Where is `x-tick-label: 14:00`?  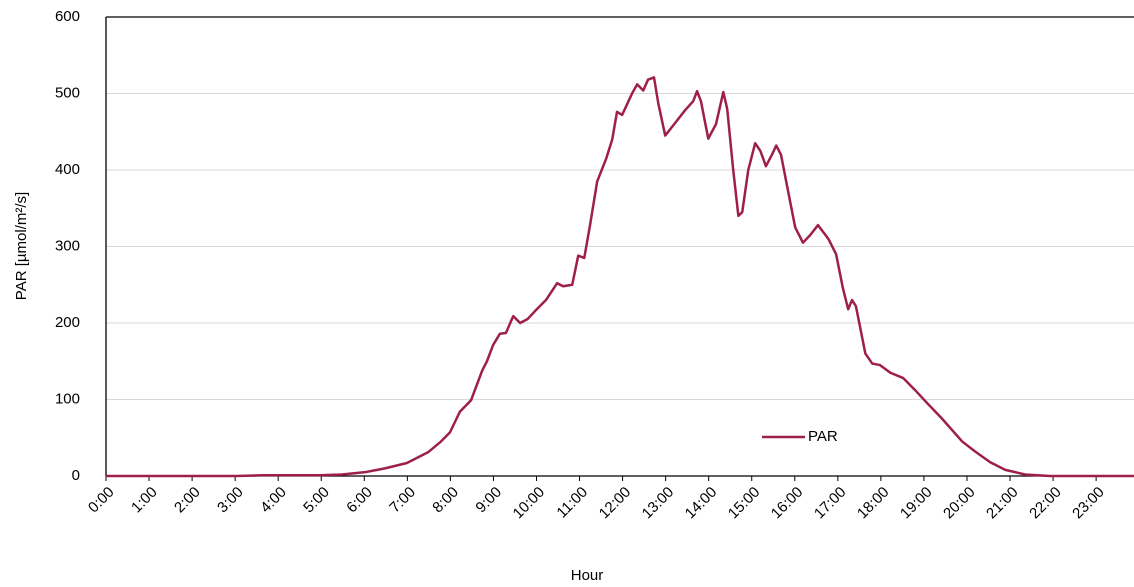 x-tick-label: 14:00 is located at coordinates (701, 503).